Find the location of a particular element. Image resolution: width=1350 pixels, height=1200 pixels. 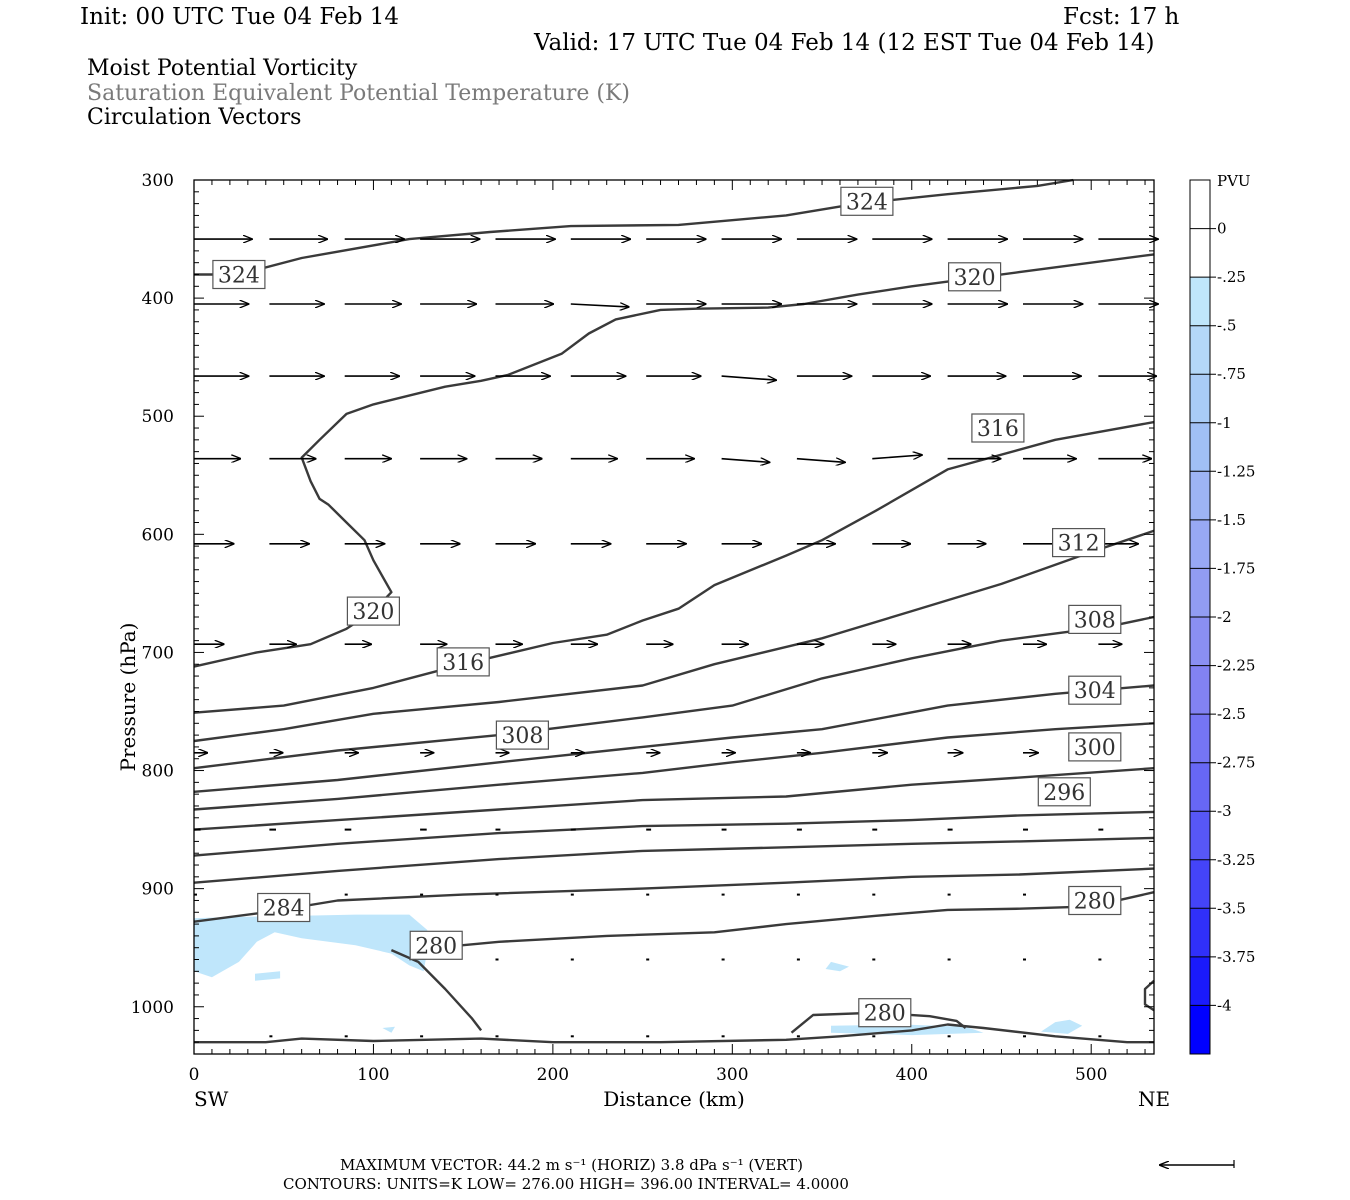

field-title-mpv: Moist Potential Vorticity is located at coordinates (222, 68).